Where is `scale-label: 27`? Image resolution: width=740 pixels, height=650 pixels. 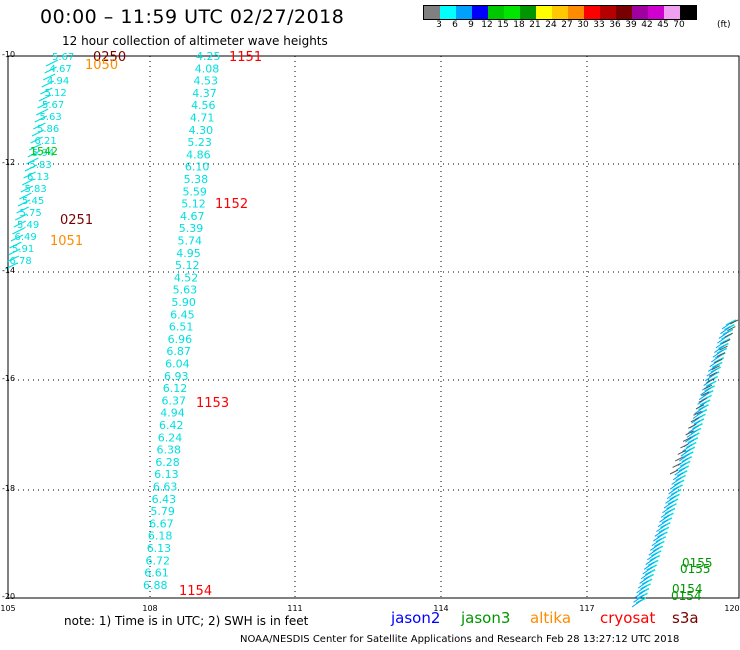 scale-label: 27 is located at coordinates (567, 25).